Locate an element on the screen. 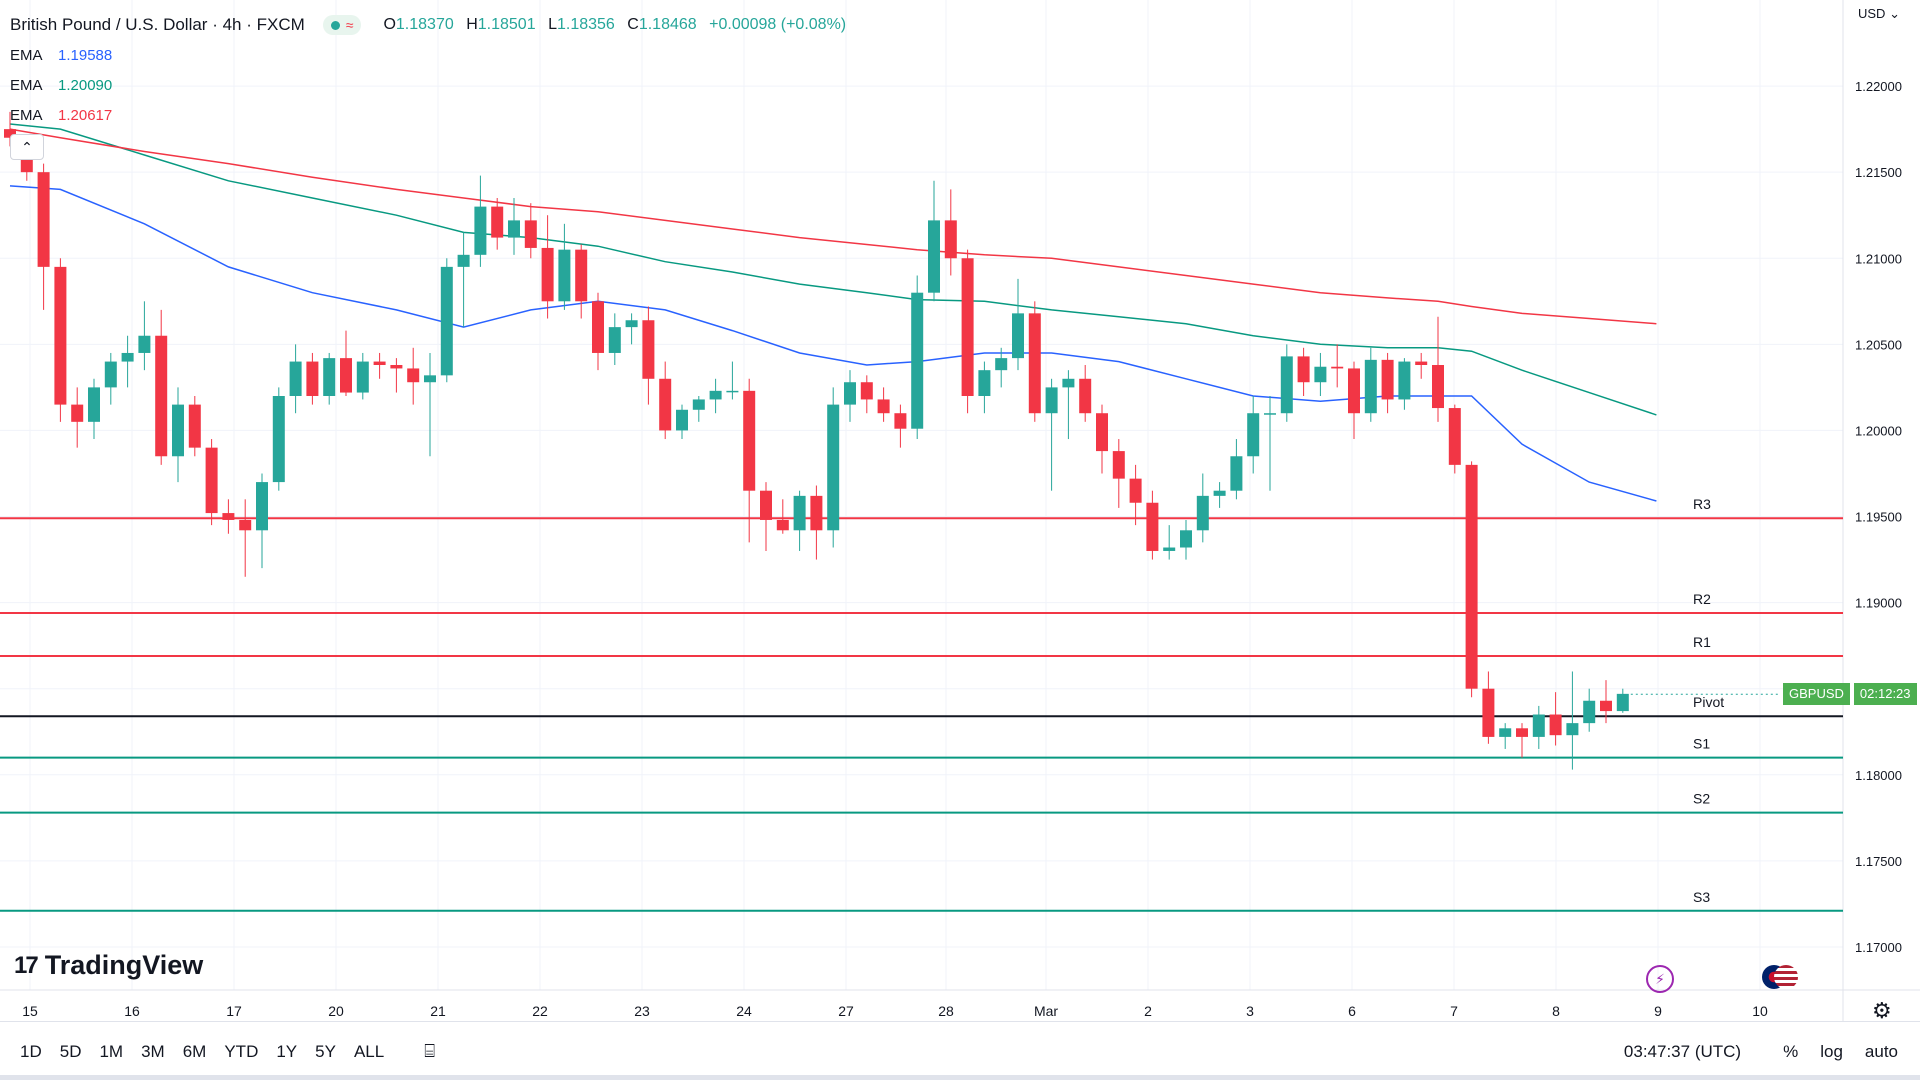  timeframe-button: 6M is located at coordinates (194, 1051).